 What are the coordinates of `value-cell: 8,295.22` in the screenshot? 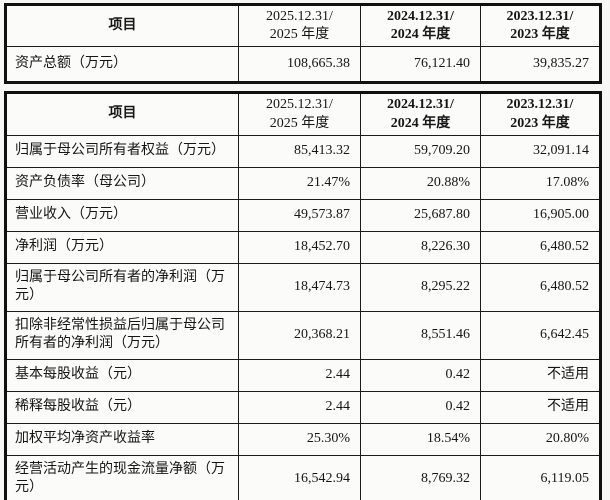 It's located at (420, 287).